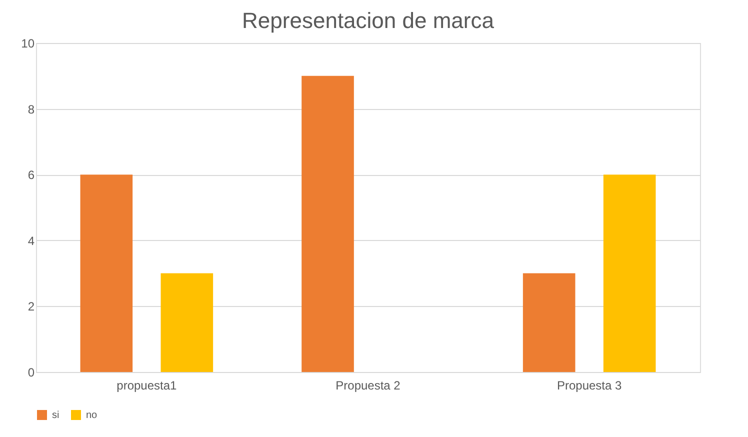 The image size is (748, 437). What do you see at coordinates (147, 385) in the screenshot?
I see `x-tick-label: propuesta1` at bounding box center [147, 385].